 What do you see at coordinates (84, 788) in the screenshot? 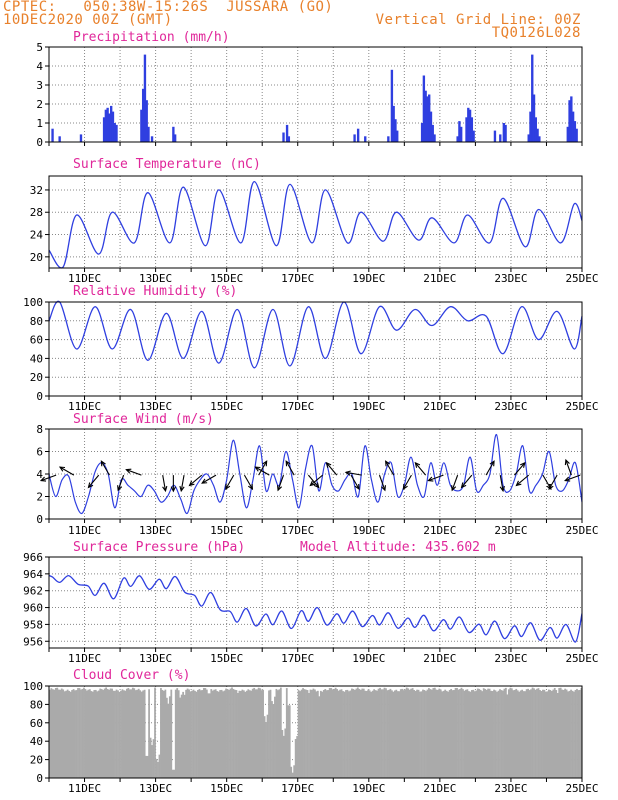
I see `x-tick-label: 11DEC` at bounding box center [84, 788].